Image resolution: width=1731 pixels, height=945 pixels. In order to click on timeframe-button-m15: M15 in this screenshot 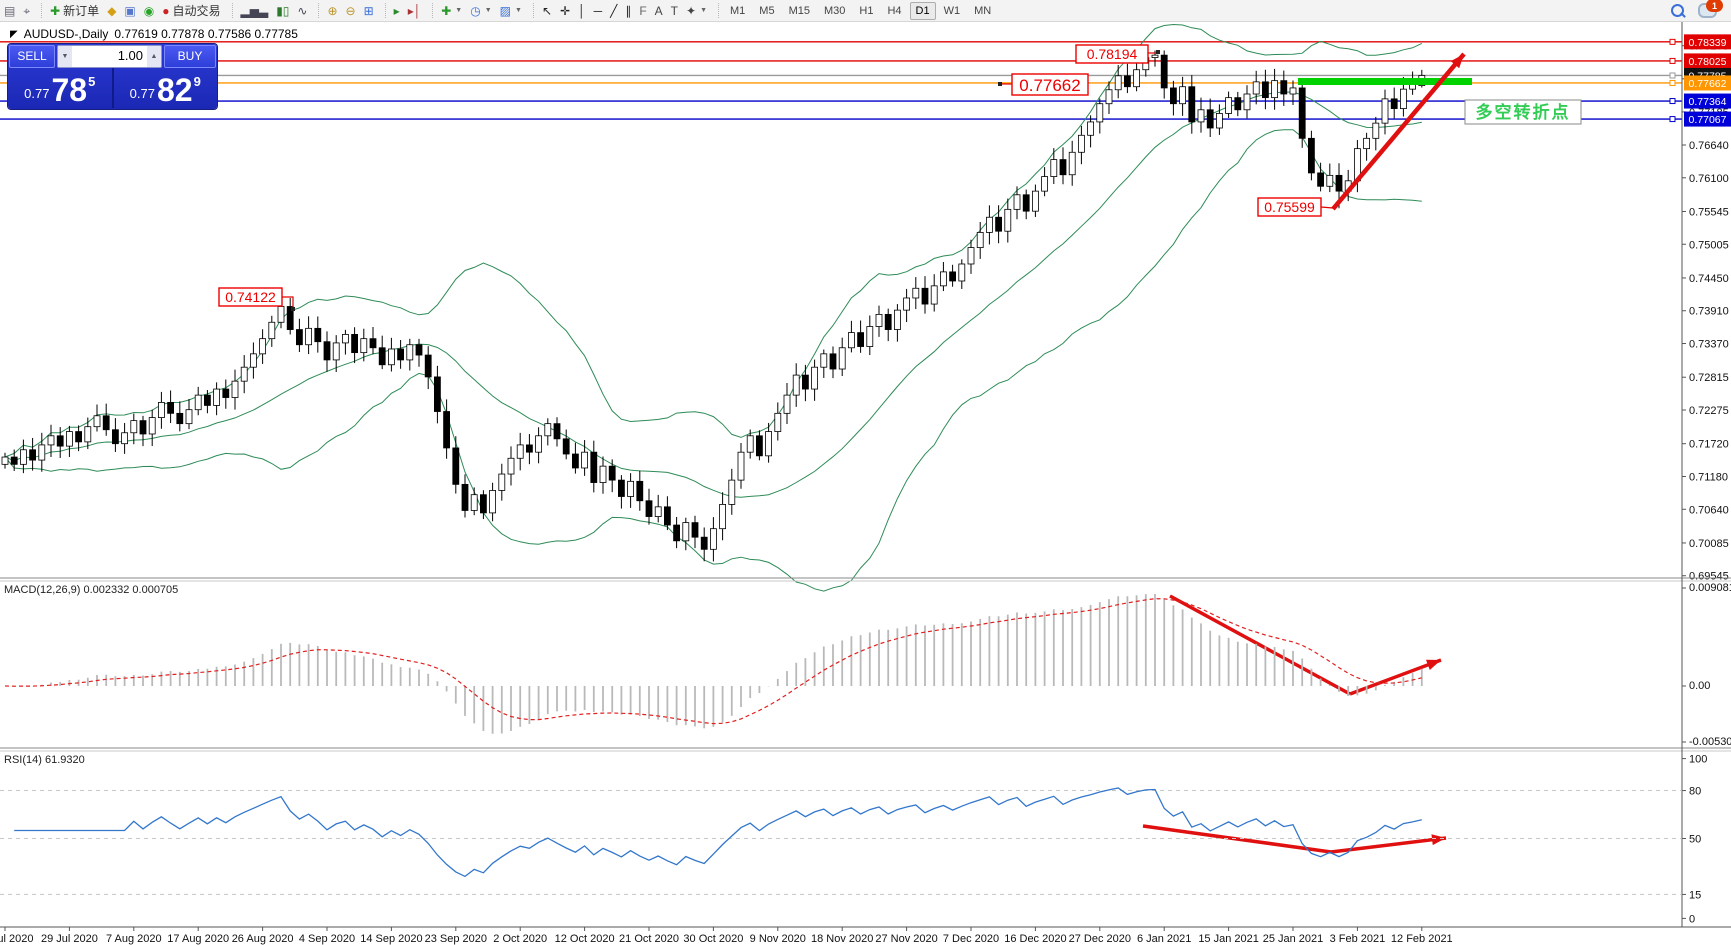, I will do `click(799, 10)`.